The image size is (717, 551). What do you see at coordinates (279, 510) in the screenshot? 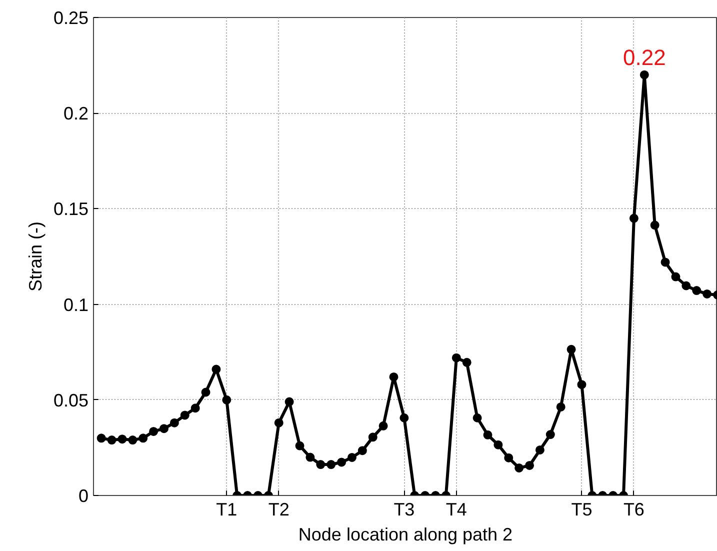
I see `x-tick-label: T2` at bounding box center [279, 510].